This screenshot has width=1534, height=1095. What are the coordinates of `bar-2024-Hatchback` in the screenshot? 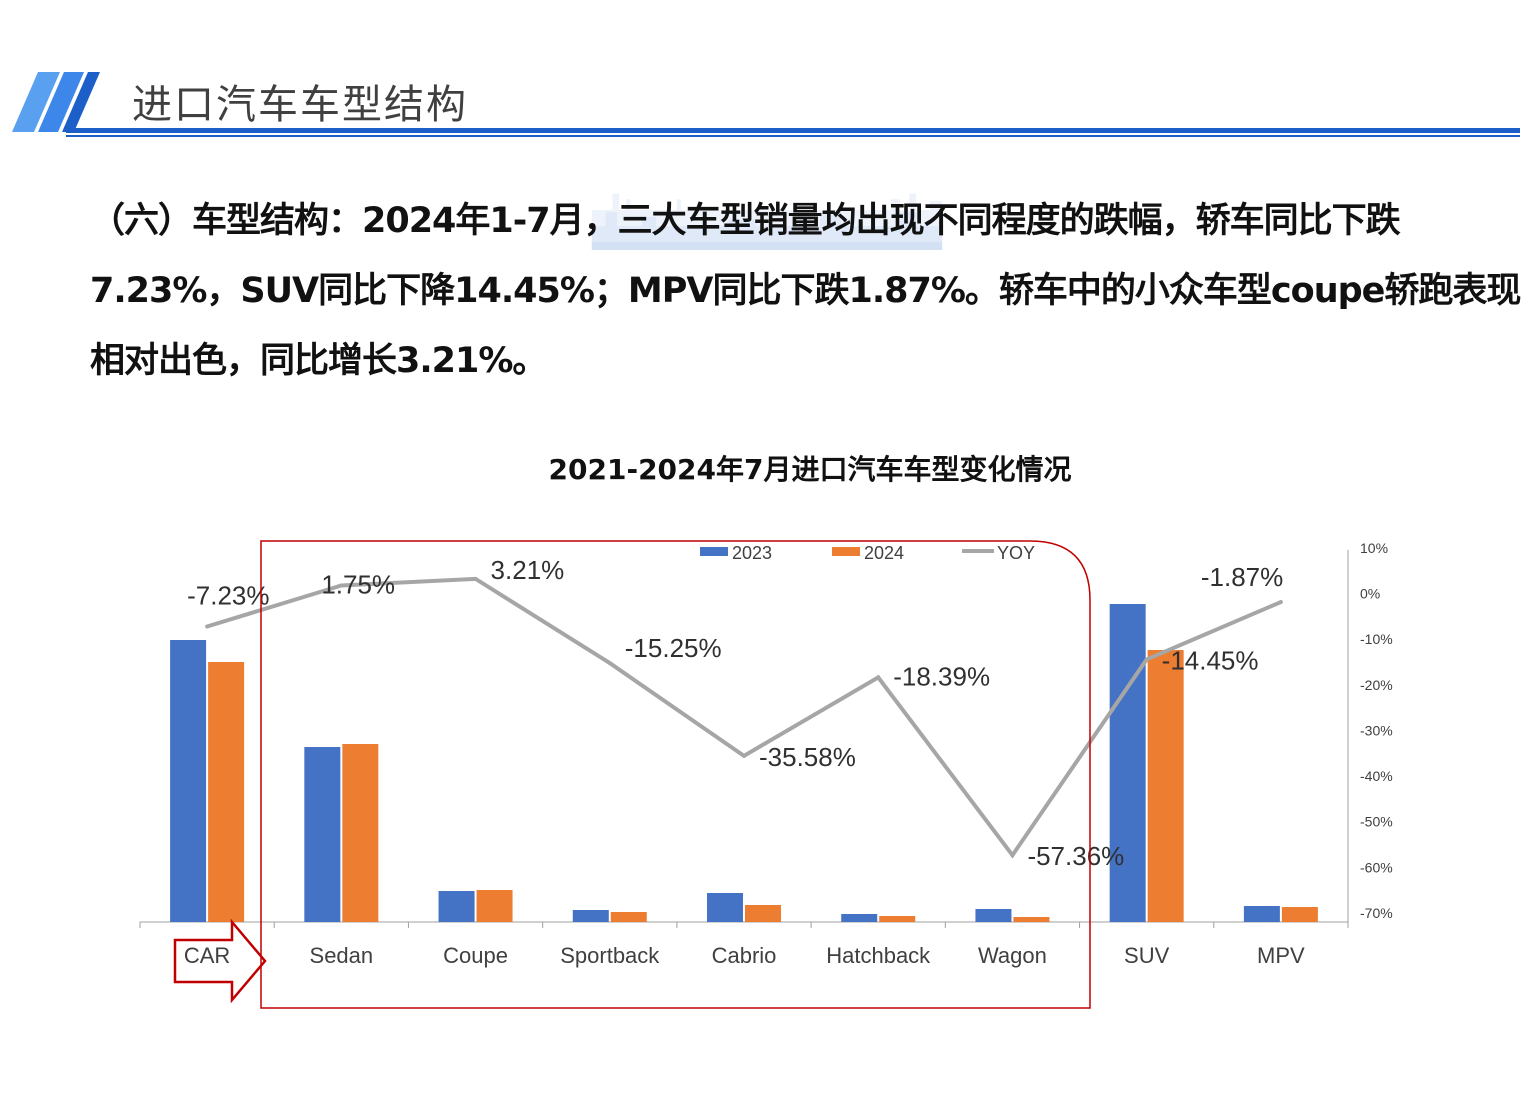 It's located at (897, 919).